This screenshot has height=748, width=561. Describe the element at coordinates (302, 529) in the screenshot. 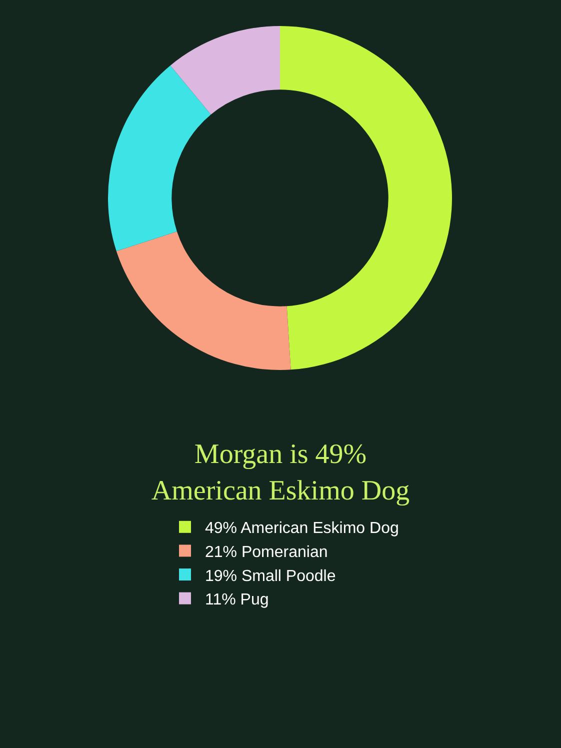

I see `text: 49% American Eskimo Dog` at that location.